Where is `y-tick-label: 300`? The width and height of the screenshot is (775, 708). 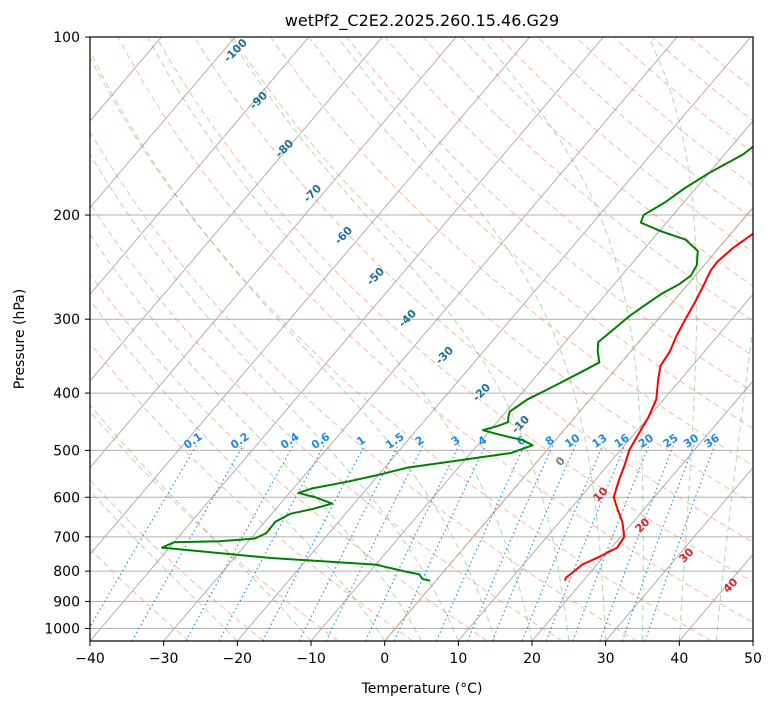
y-tick-label: 300 is located at coordinates (66, 320).